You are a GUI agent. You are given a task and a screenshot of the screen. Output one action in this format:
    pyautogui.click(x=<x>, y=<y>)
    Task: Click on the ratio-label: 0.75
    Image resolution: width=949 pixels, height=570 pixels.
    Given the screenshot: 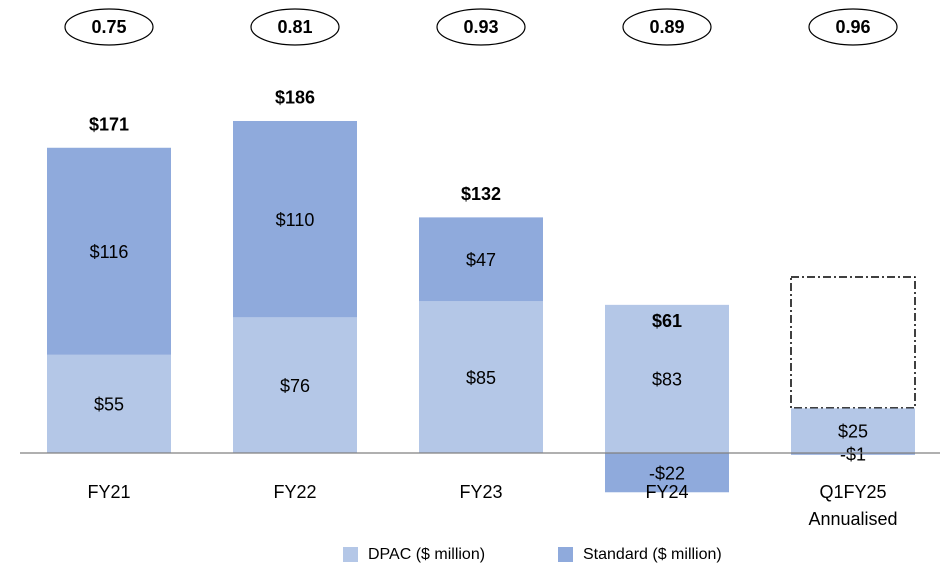 What is the action you would take?
    pyautogui.click(x=108, y=27)
    